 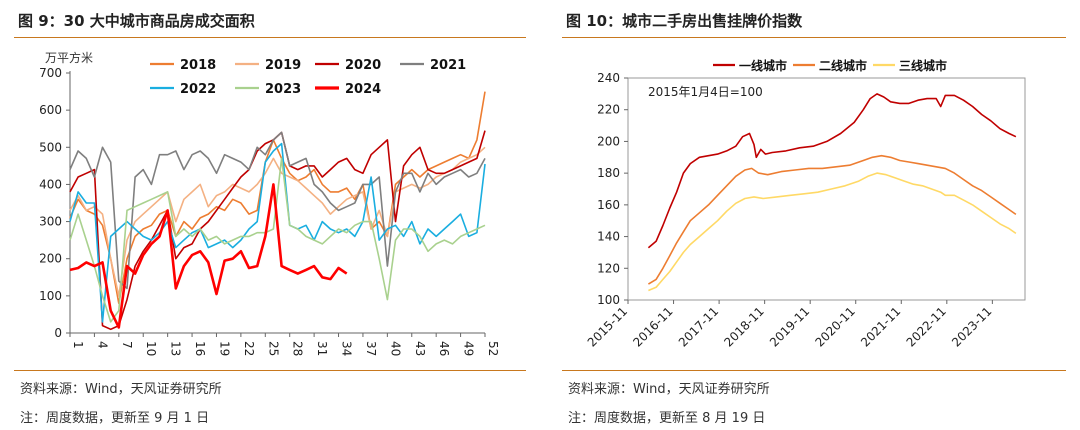 I want to click on x-tick-label: 4, so click(x=102, y=345).